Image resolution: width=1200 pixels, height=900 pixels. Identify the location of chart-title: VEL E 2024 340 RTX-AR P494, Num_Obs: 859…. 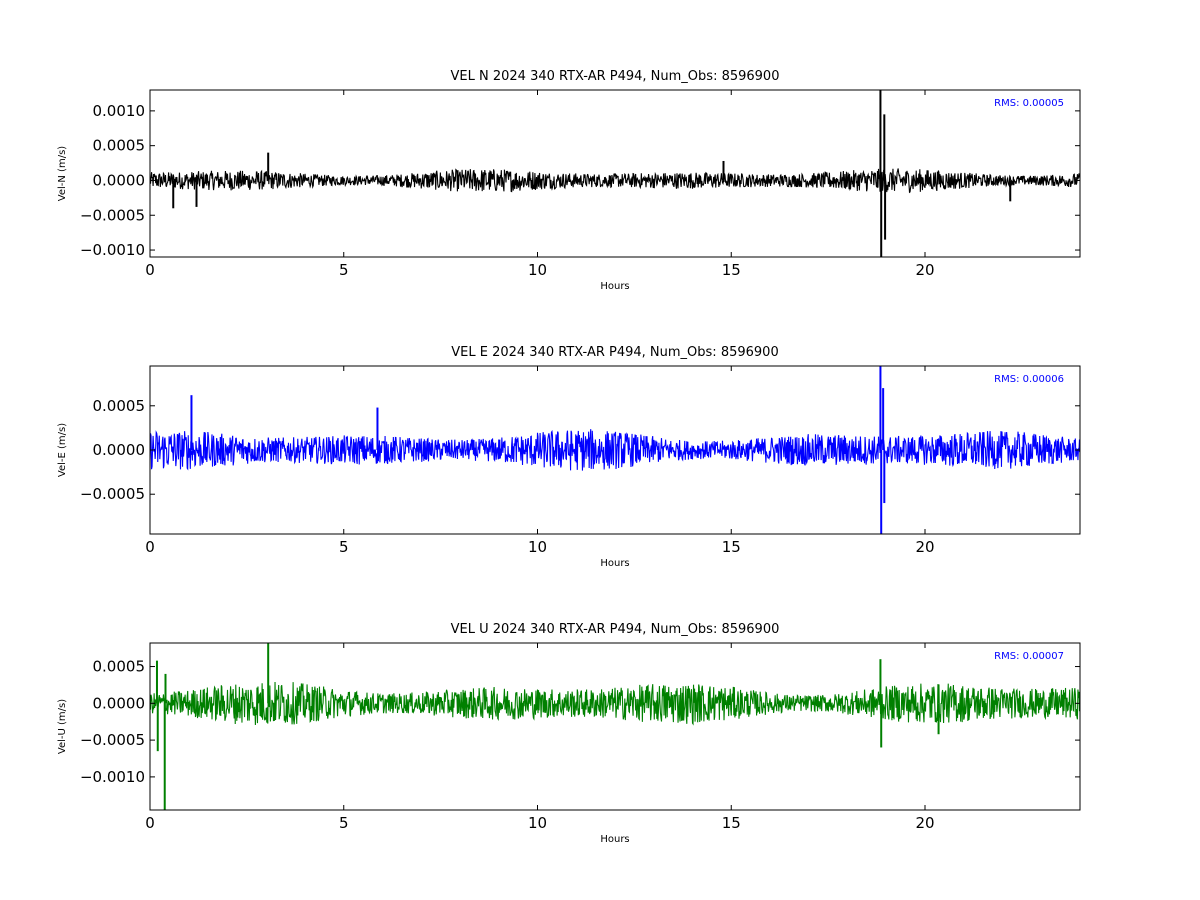
(614, 352).